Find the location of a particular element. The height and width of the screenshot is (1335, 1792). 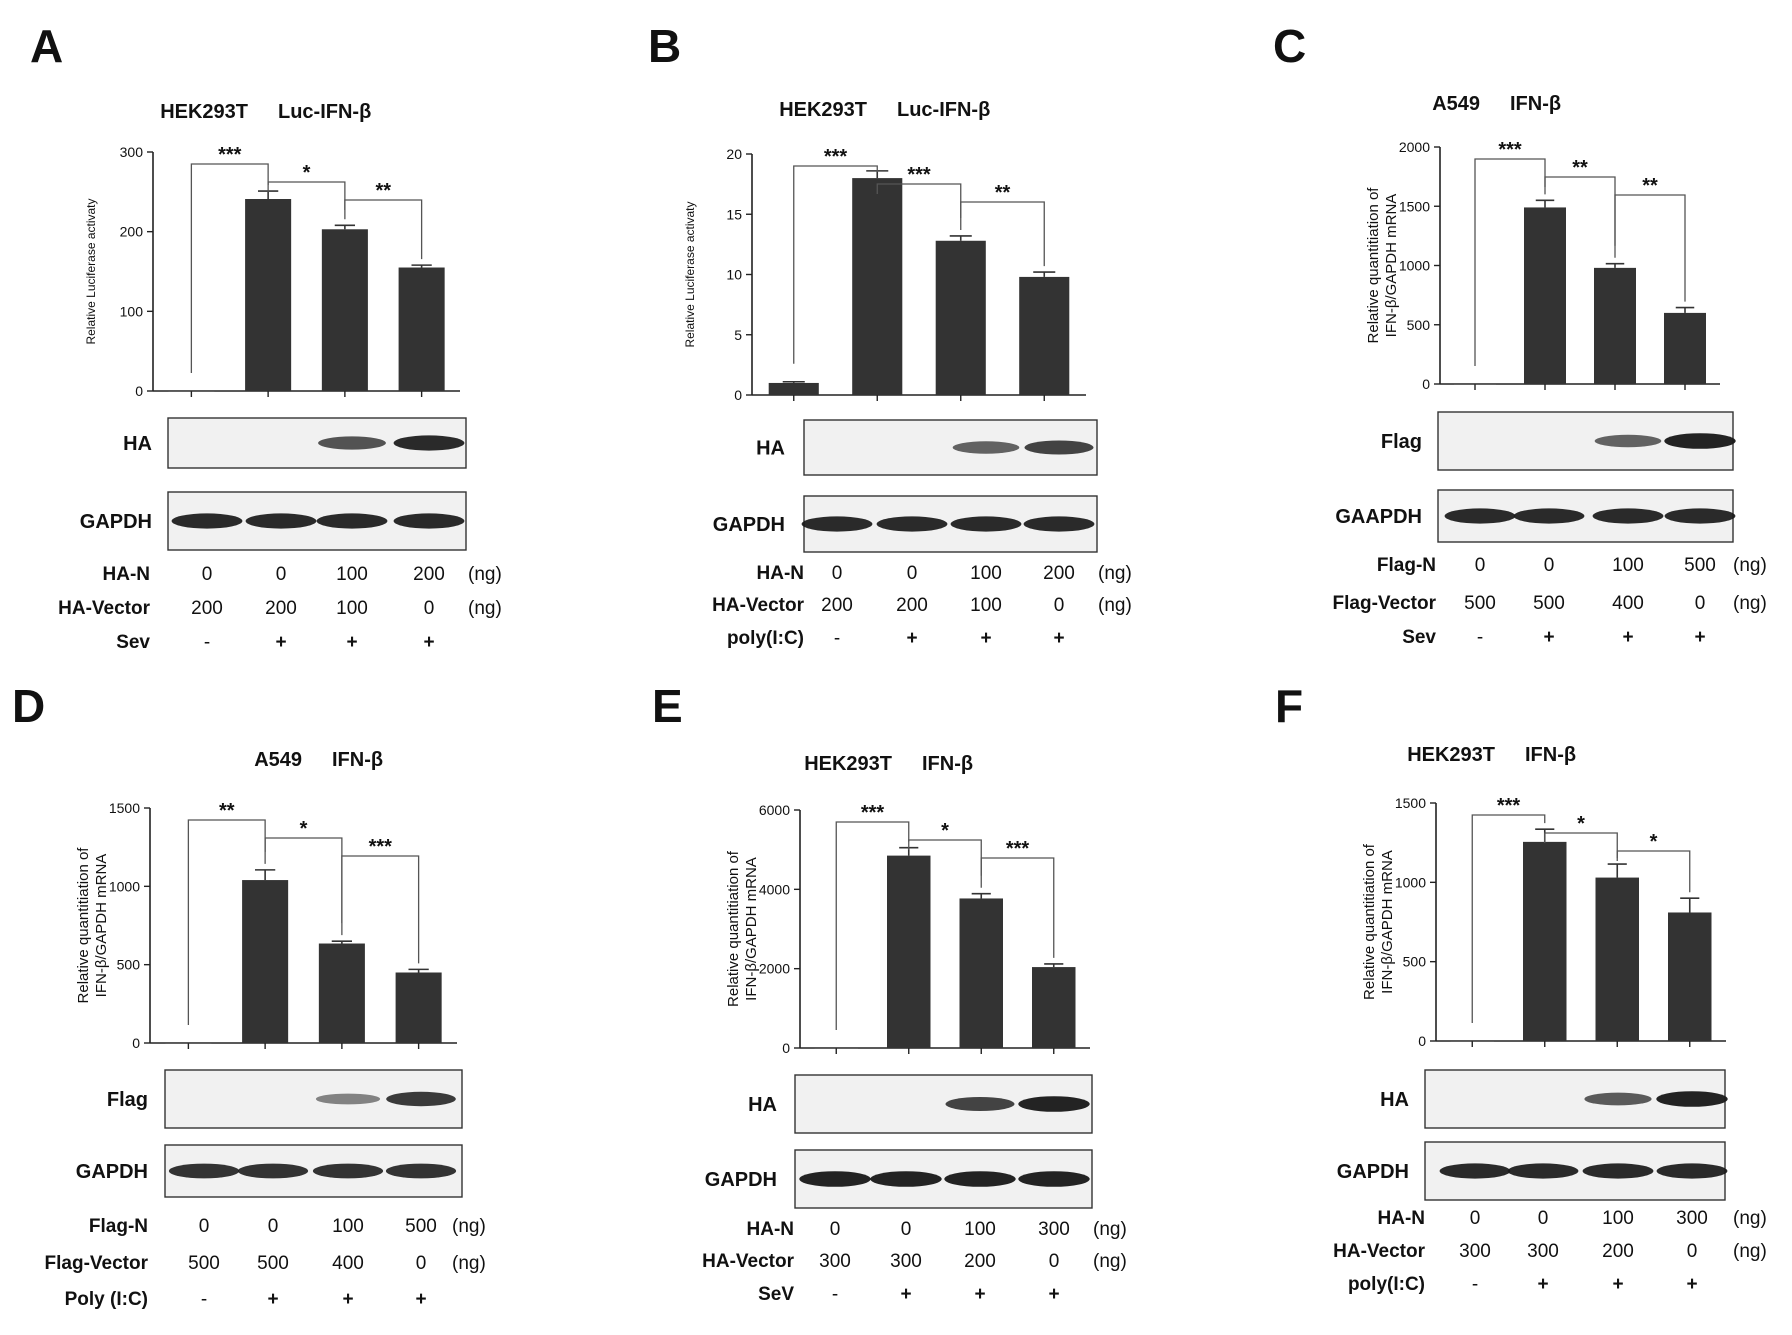

y-tick-label: 100 is located at coordinates (132, 311).